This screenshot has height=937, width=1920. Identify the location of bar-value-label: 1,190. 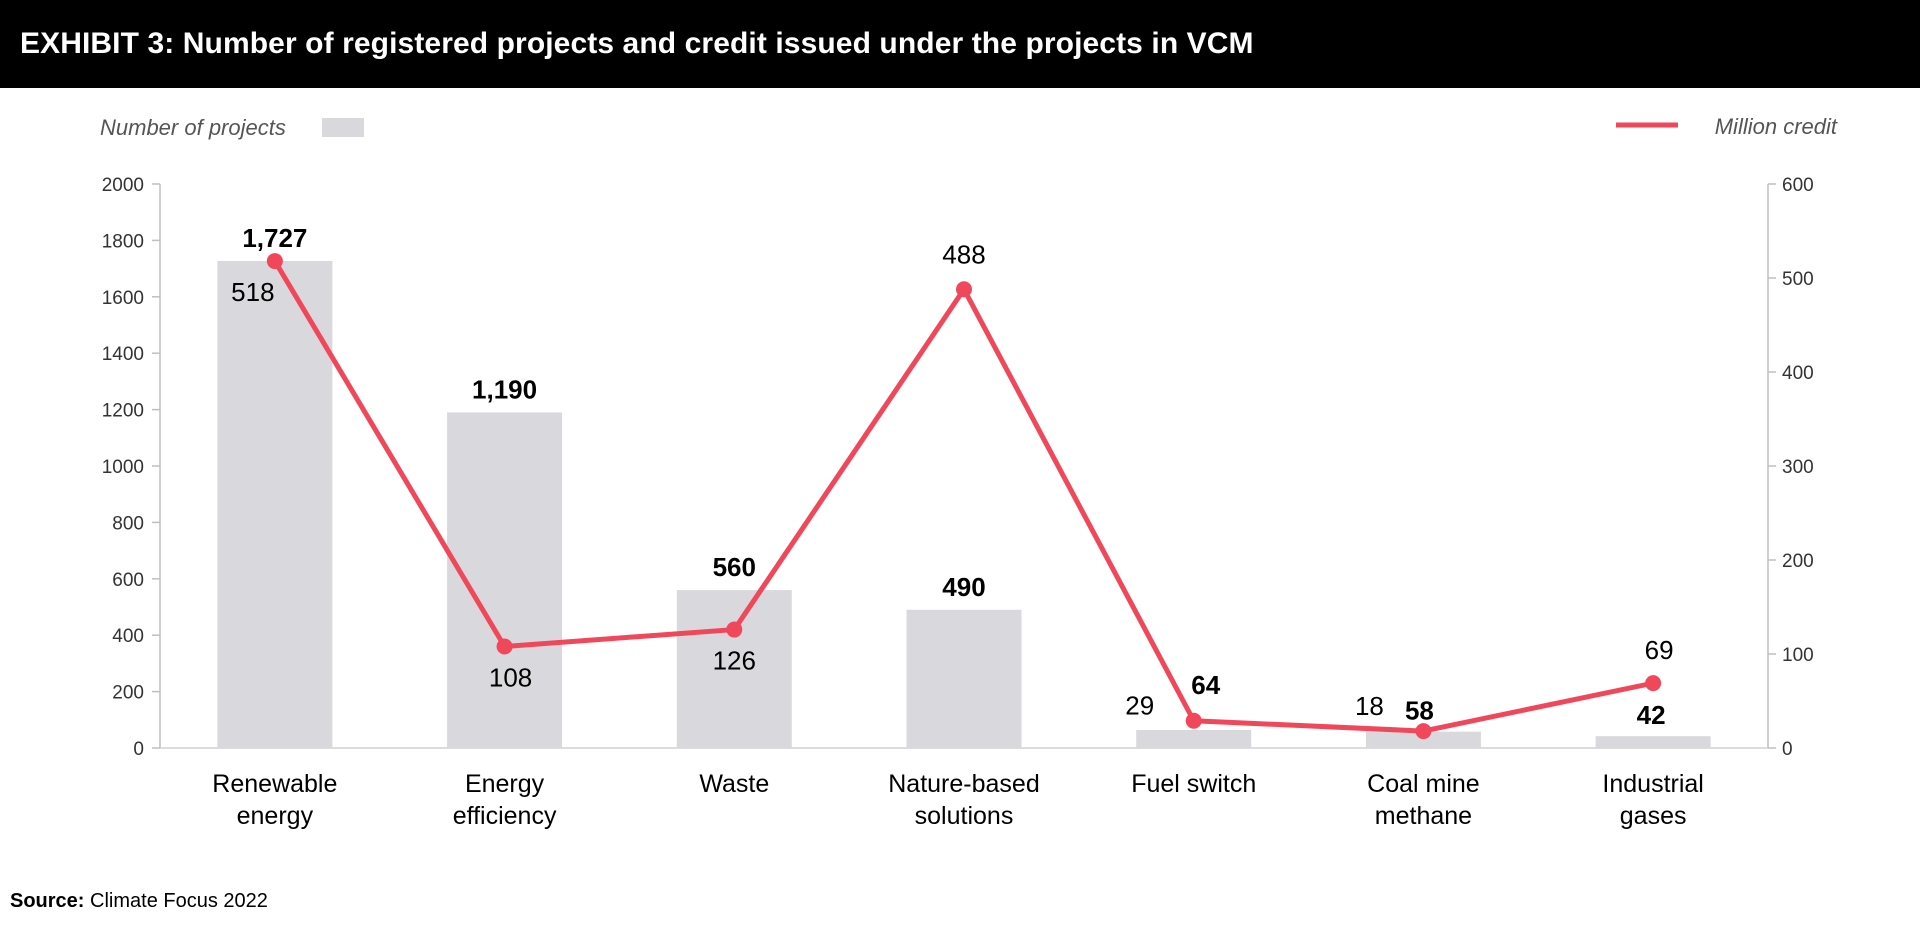
(504, 389).